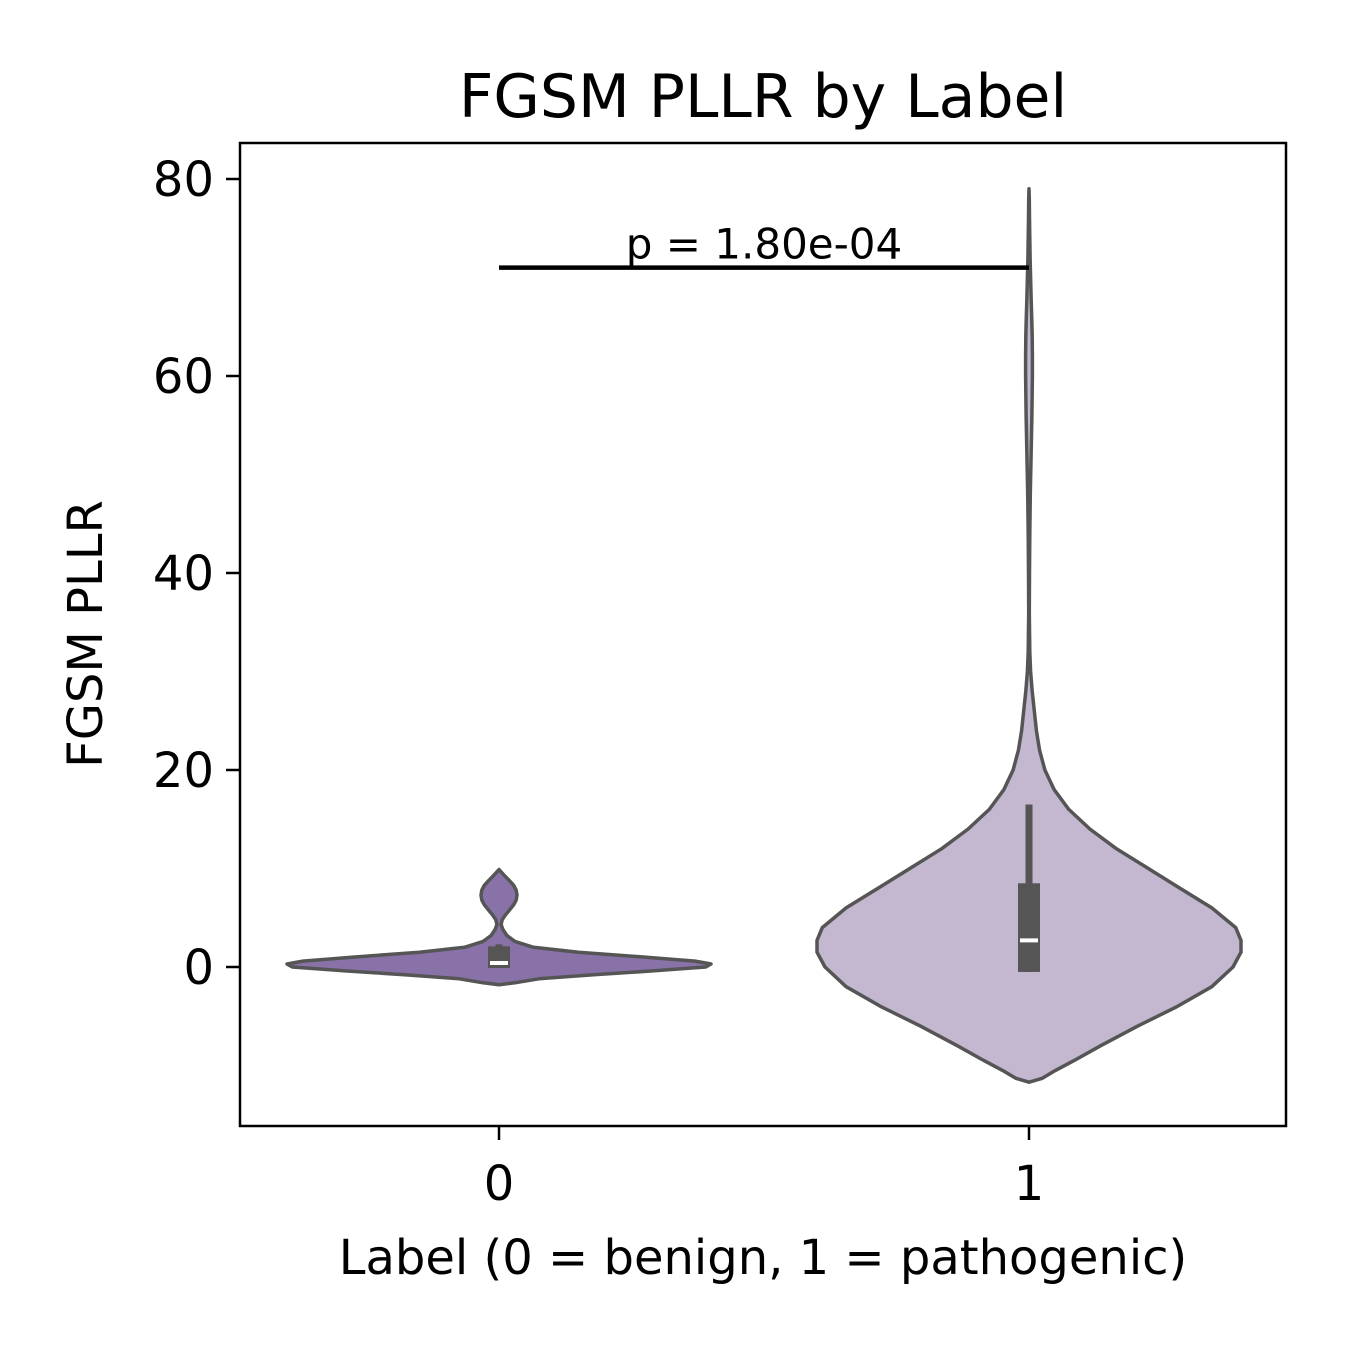 The image size is (1350, 1350). I want to click on x-axis-label: Label (0 = benign, 1 = pathogenic), so click(763, 1258).